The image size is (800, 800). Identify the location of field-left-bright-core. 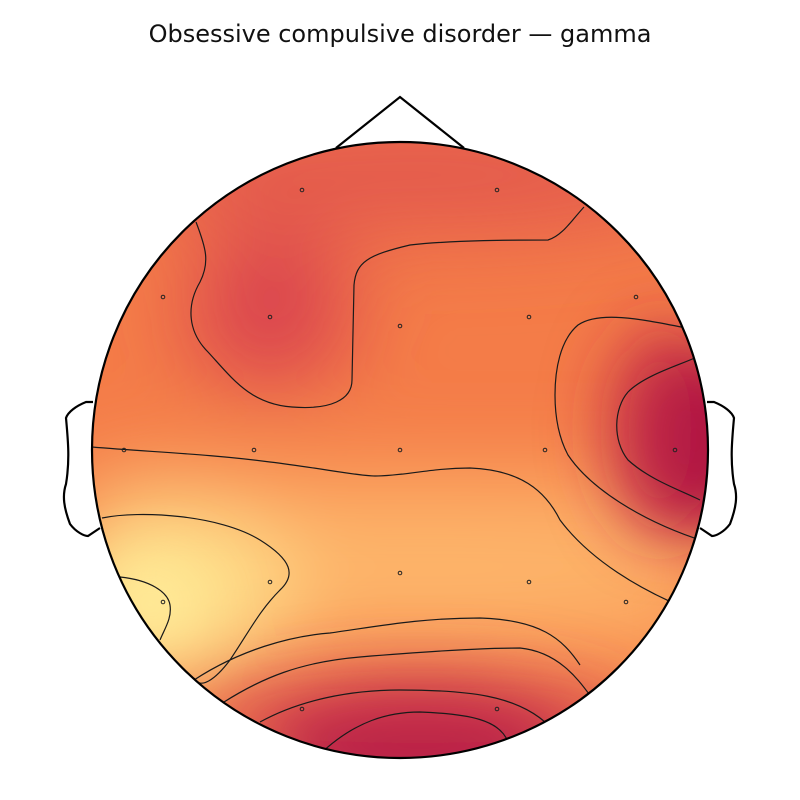
(150, 605).